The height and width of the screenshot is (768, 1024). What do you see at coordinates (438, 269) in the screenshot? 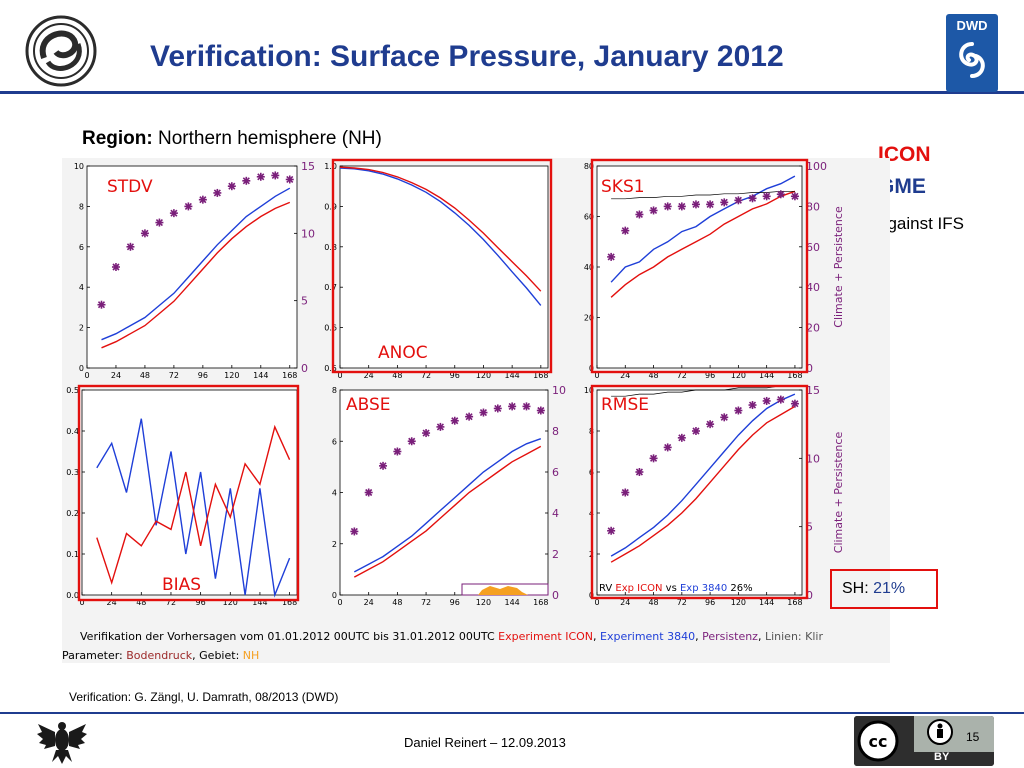
I see `chart-panel-anoc: 0 24 48 72 96 120 144 168 0.5 0.6 0.7 0.8 0.9 1.0 ANOC` at bounding box center [438, 269].